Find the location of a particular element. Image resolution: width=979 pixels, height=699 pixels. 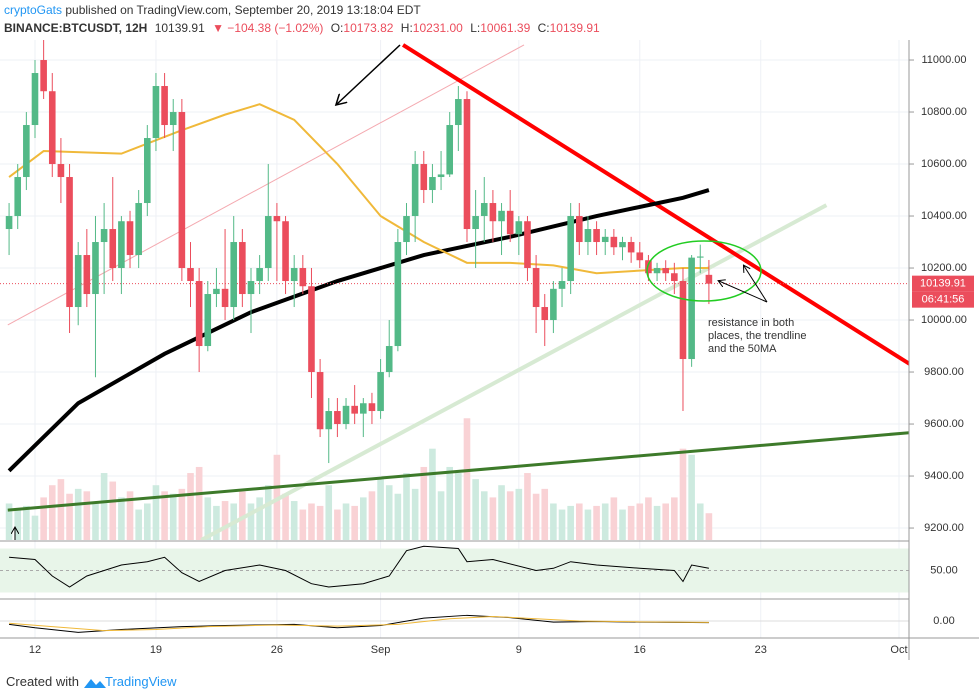

price-label: 10139.91 is located at coordinates (943, 284).